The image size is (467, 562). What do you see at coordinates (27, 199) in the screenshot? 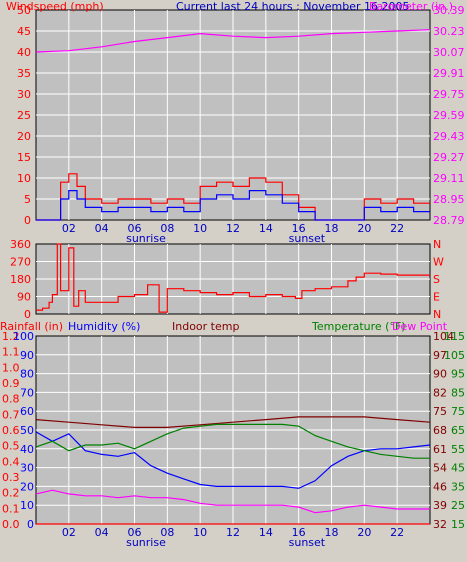
I see `wind-axis-tick: 5` at bounding box center [27, 199].